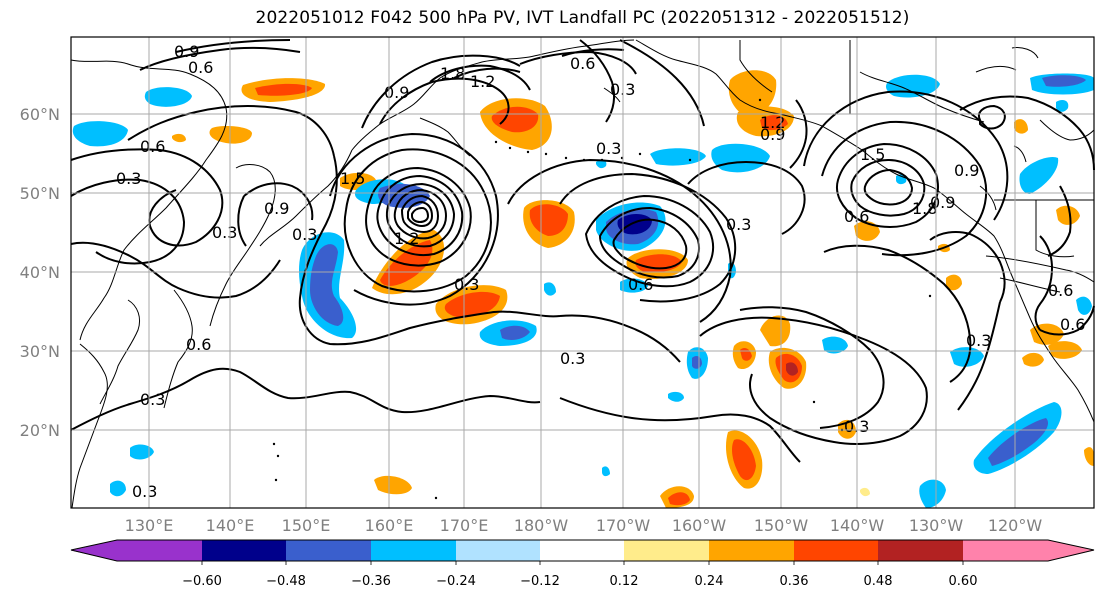 The image size is (1105, 601). I want to click on colorbar-tick-label: −0.12, so click(540, 581).